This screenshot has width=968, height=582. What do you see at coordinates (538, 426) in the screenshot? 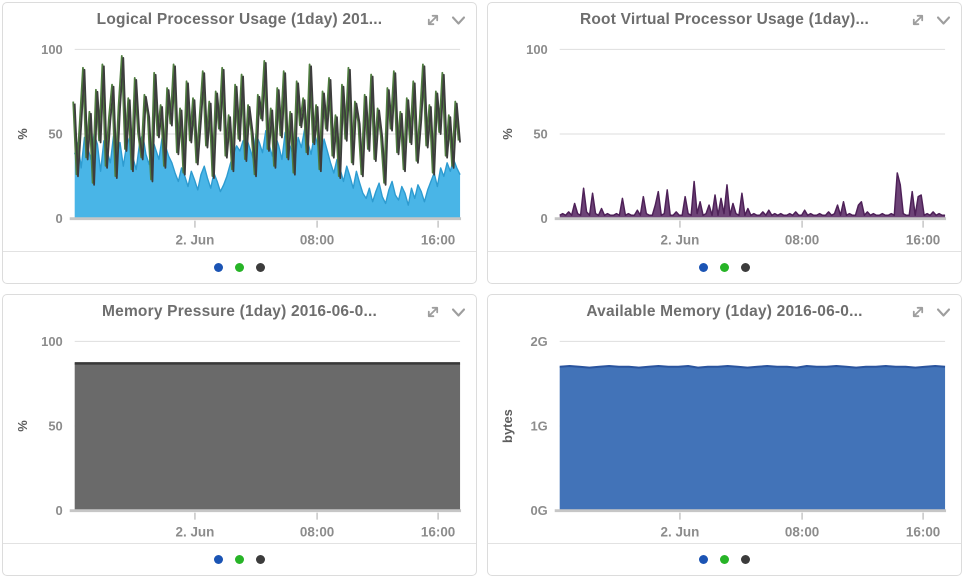
I see `svg-text: 1G` at bounding box center [538, 426].